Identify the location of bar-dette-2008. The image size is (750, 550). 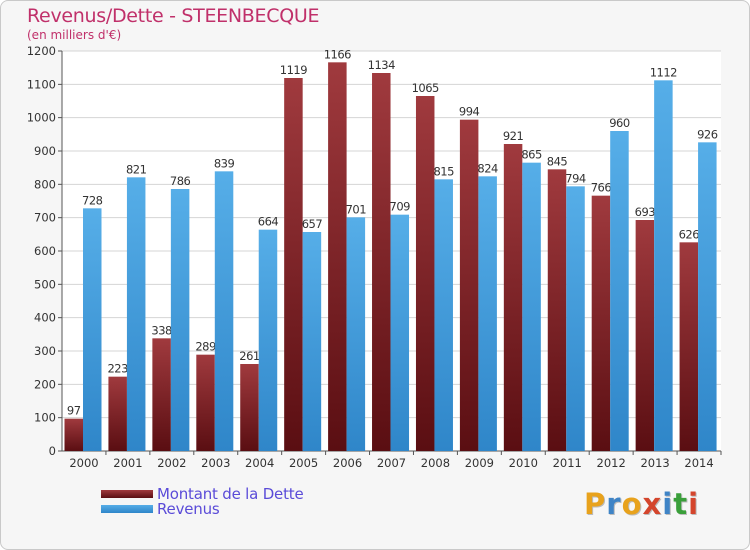
(425, 273).